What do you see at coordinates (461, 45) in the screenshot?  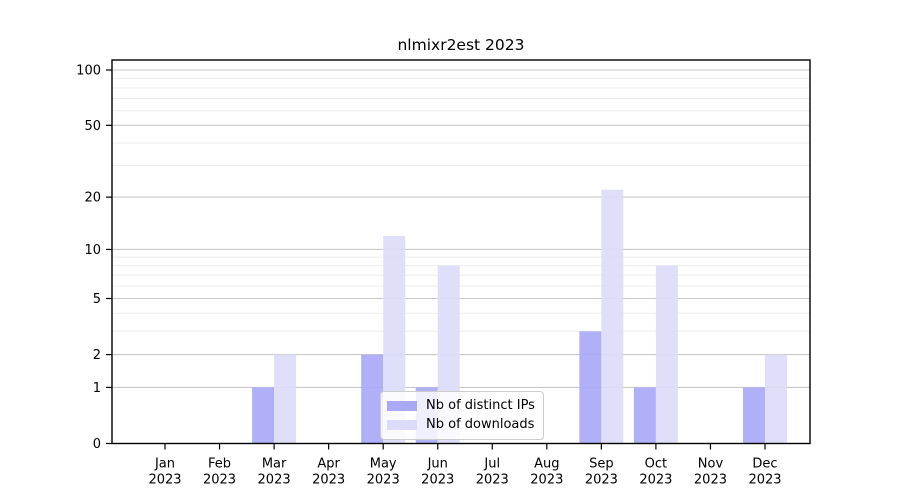 I see `chart-title: nlmixr2est 2023` at bounding box center [461, 45].